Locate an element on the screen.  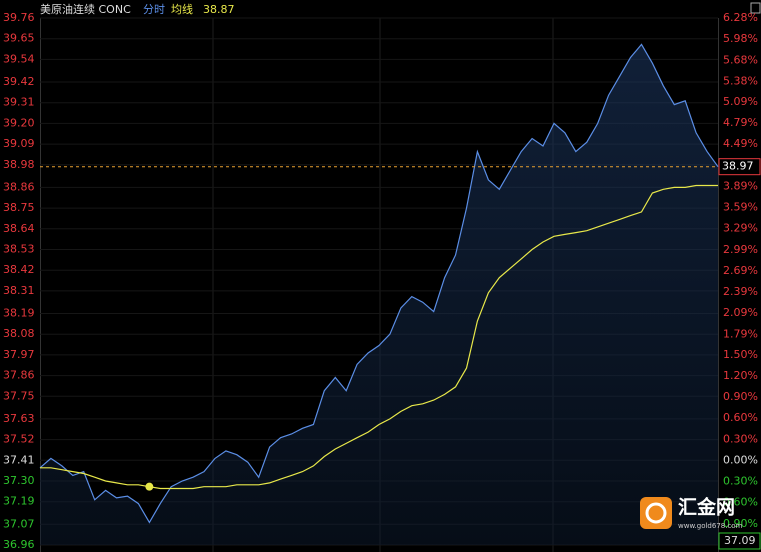
watermark-url: www.gold678.com is located at coordinates (710, 526).